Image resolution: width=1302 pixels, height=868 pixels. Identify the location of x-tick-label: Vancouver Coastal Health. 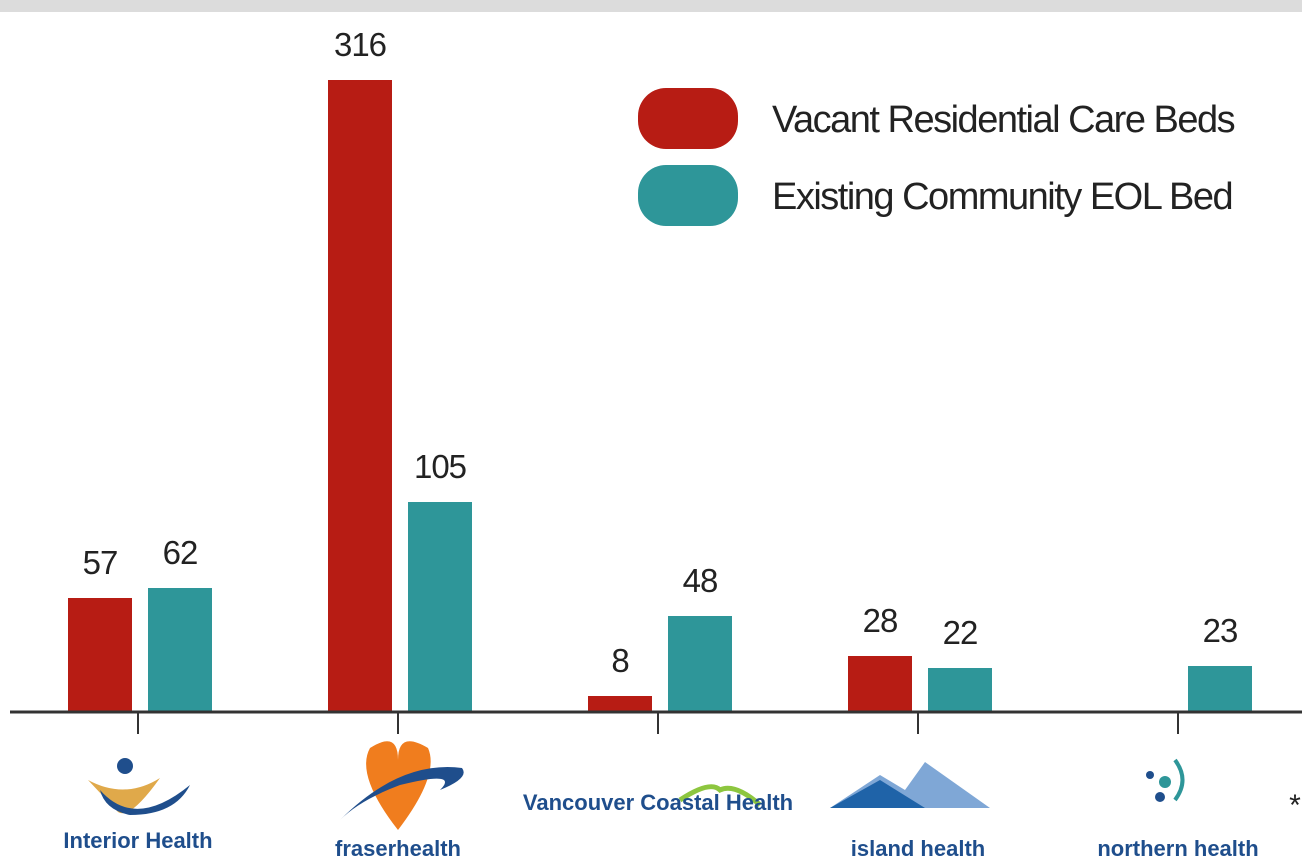
(658, 802).